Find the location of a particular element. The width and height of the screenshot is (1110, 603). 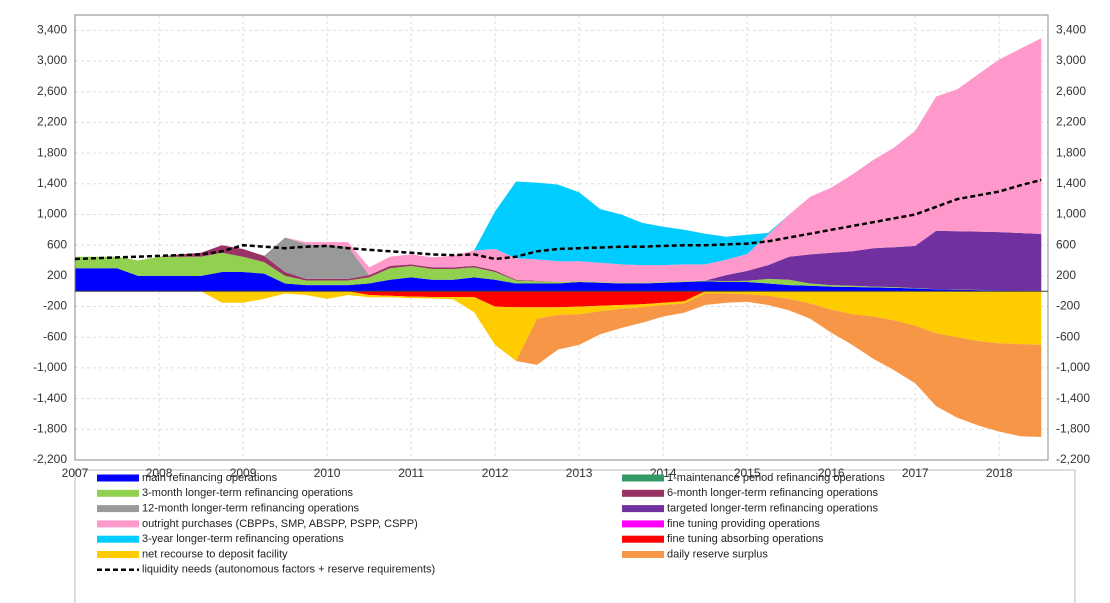

y-tick-label: -1,000 is located at coordinates (50, 367).